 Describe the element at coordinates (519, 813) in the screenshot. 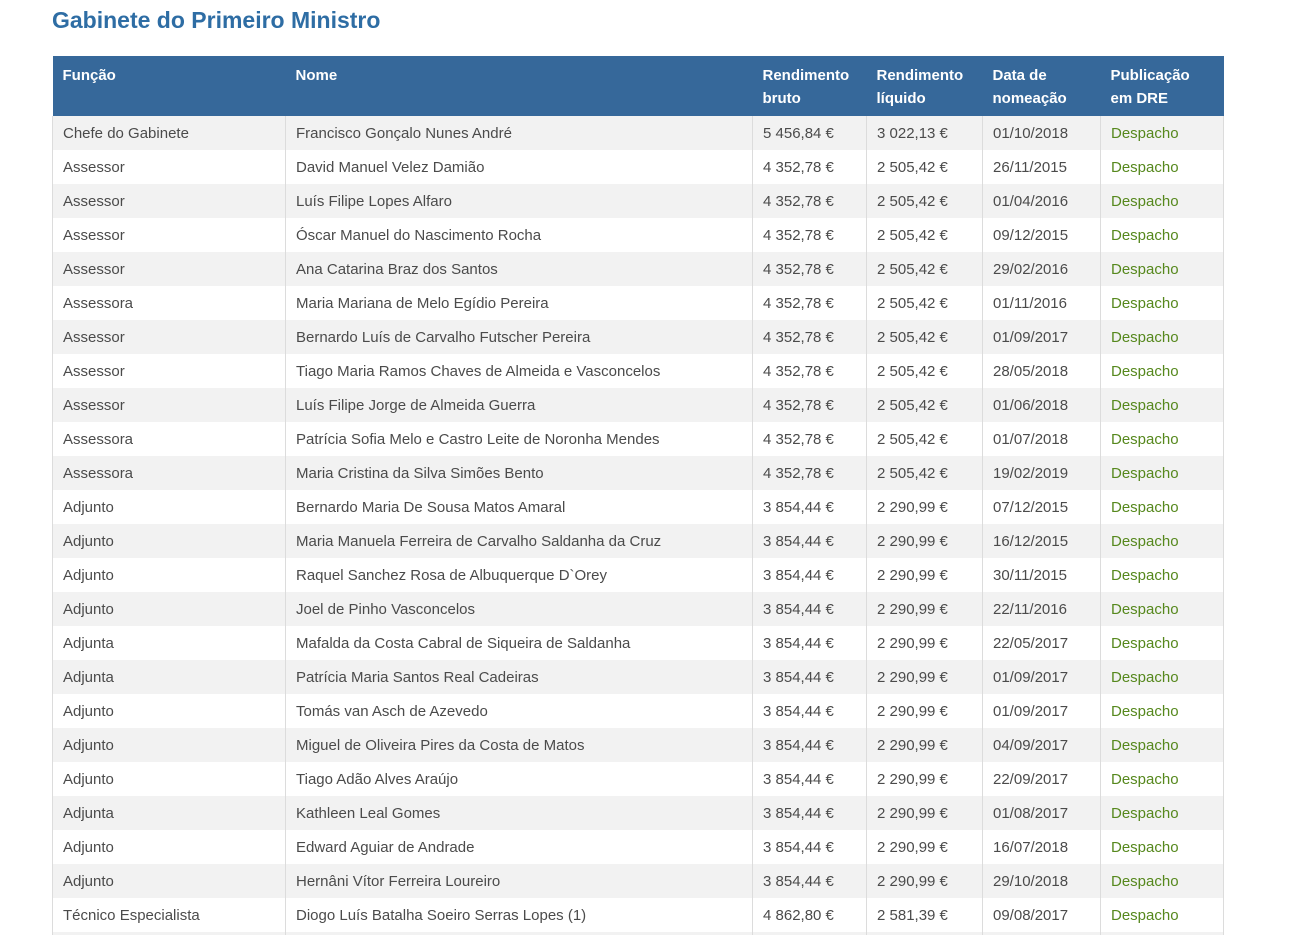

I see `nome-cell: Kathleen Leal Gomes` at that location.